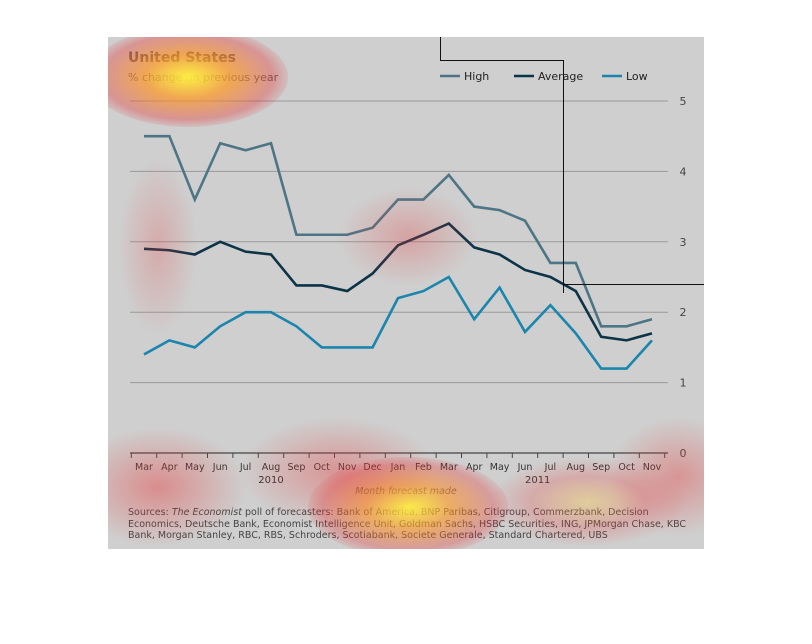 The width and height of the screenshot is (812, 644). I want to click on series-line-average, so click(398, 281).